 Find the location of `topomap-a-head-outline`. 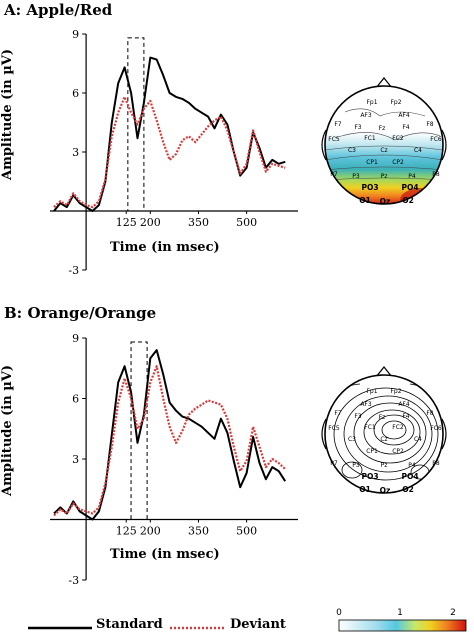

topomap-a-head-outline is located at coordinates (384, 145).